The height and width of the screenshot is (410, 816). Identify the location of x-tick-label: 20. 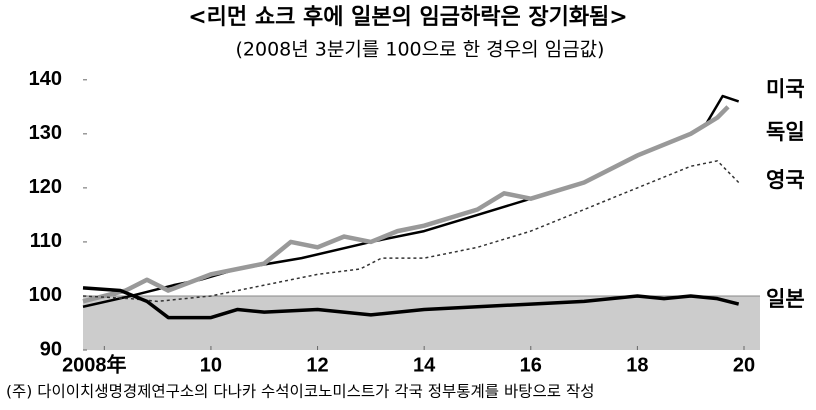
(744, 365).